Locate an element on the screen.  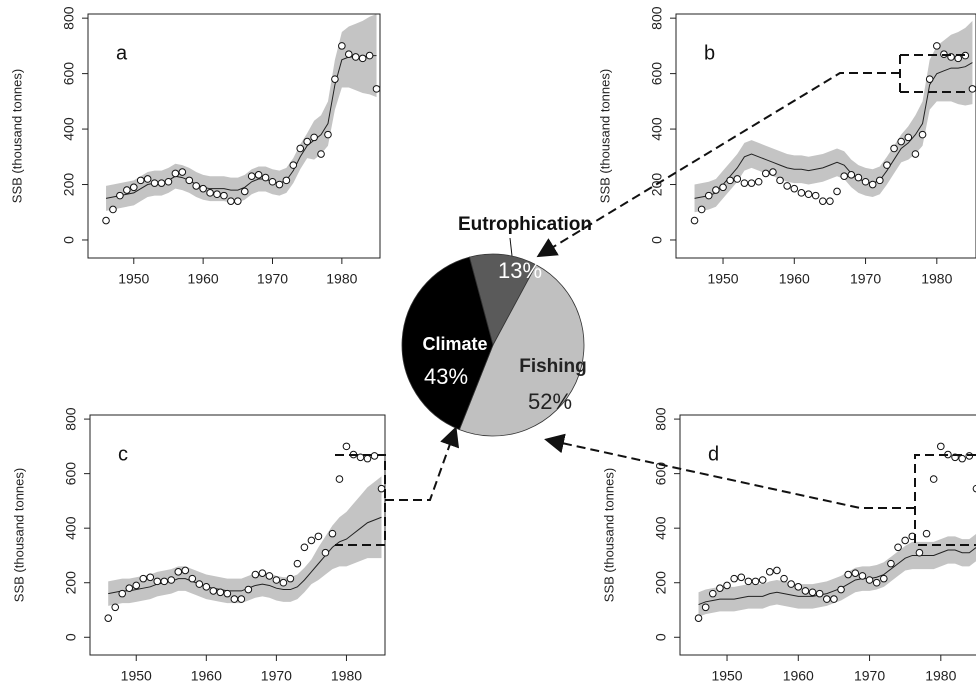
panel-label: a is located at coordinates (122, 53).